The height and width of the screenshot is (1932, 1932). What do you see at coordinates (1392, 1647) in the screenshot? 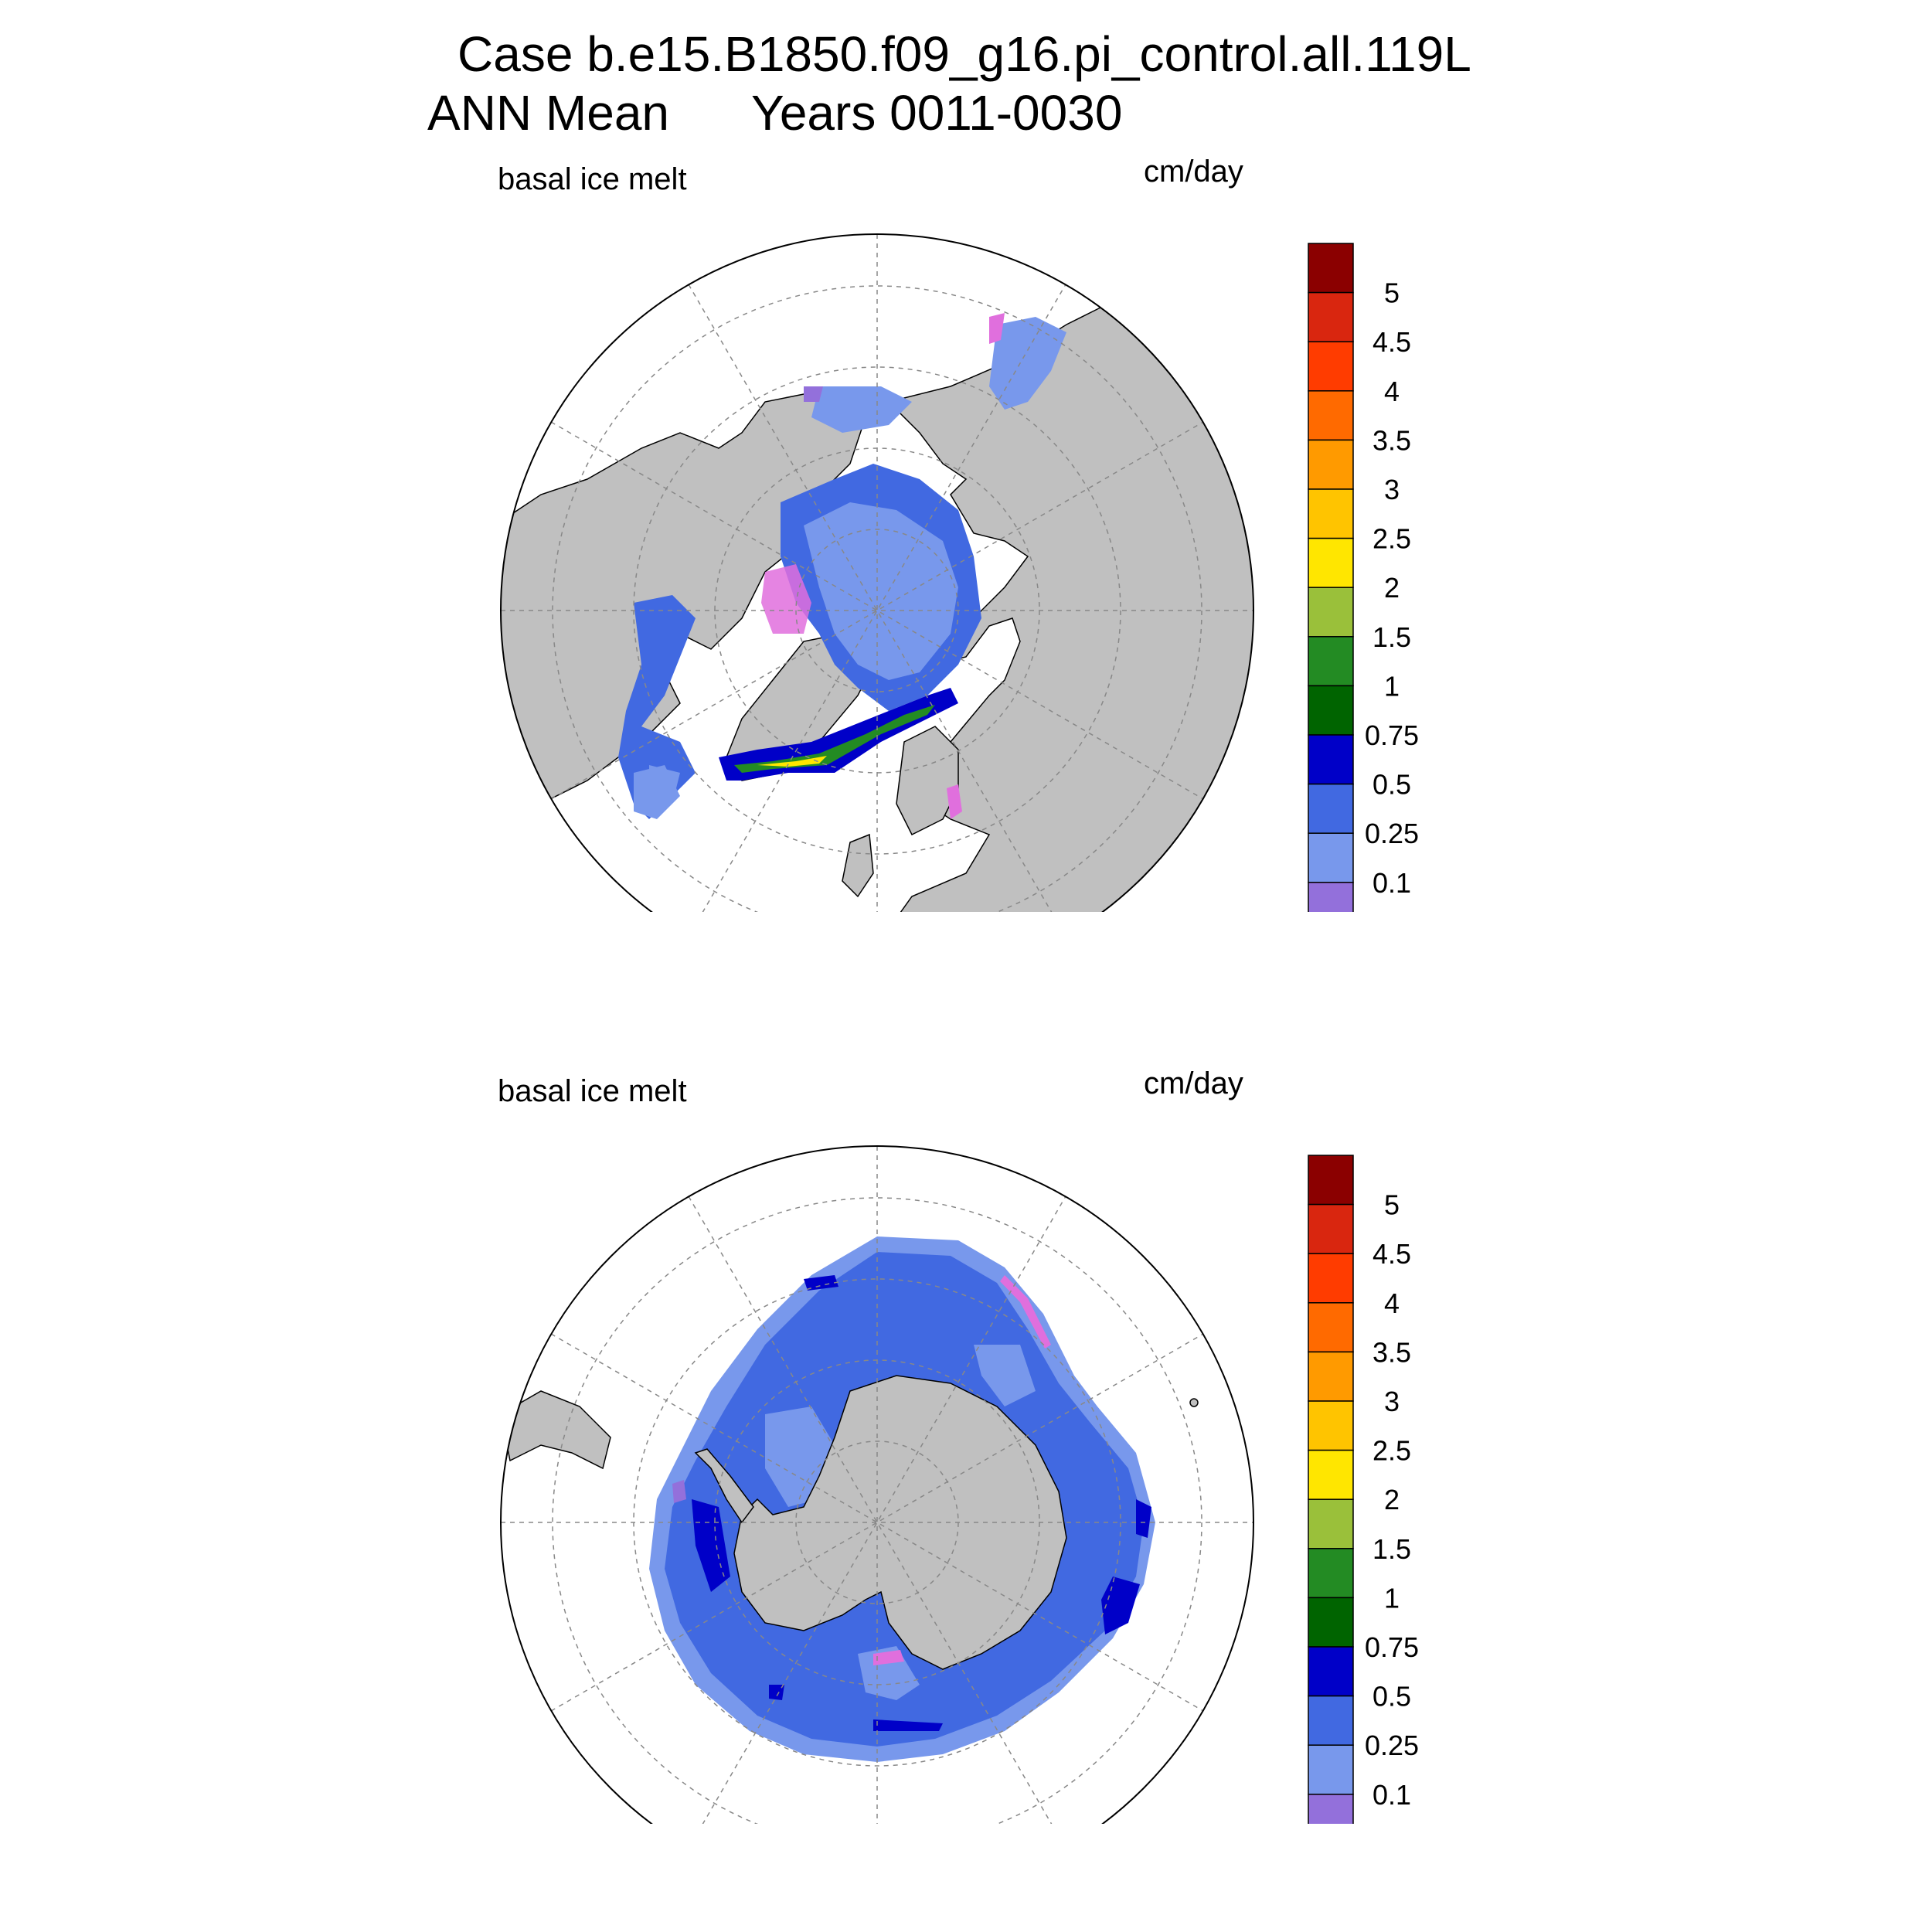
I see `south-colorbar-label: 0.75` at bounding box center [1392, 1647].